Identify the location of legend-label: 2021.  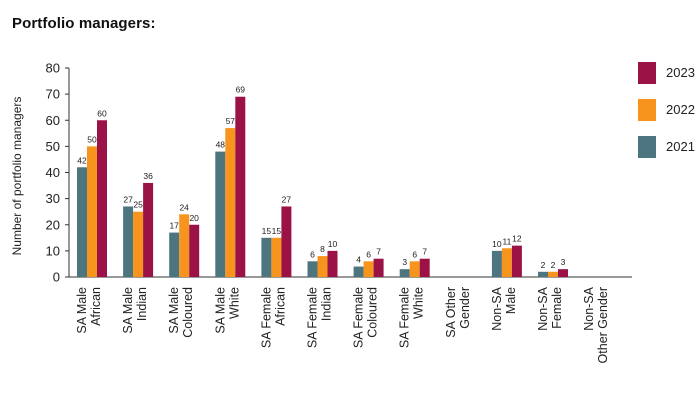
(680, 146).